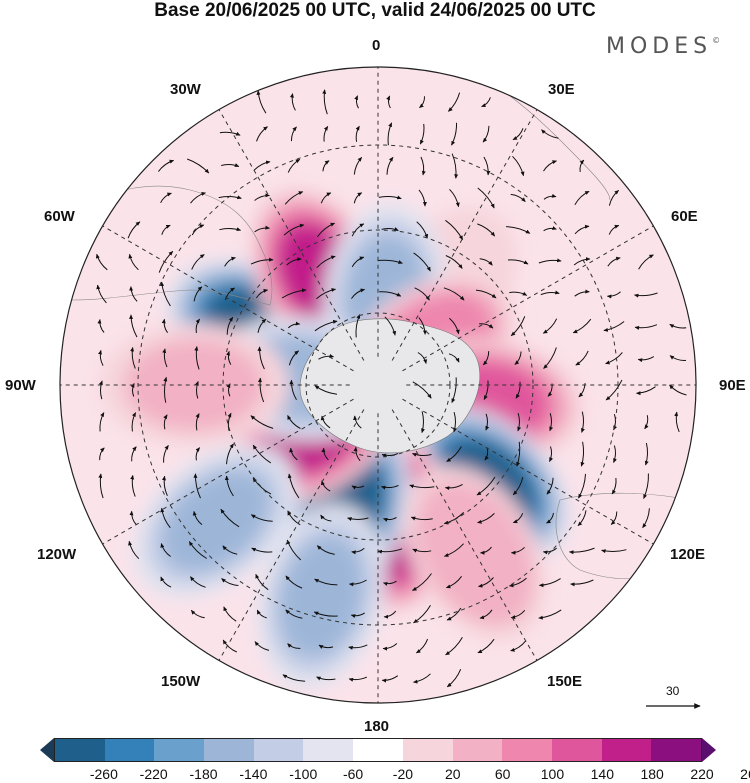 This screenshot has width=750, height=783. What do you see at coordinates (475, 553) in the screenshot?
I see `positive-anomaly` at bounding box center [475, 553].